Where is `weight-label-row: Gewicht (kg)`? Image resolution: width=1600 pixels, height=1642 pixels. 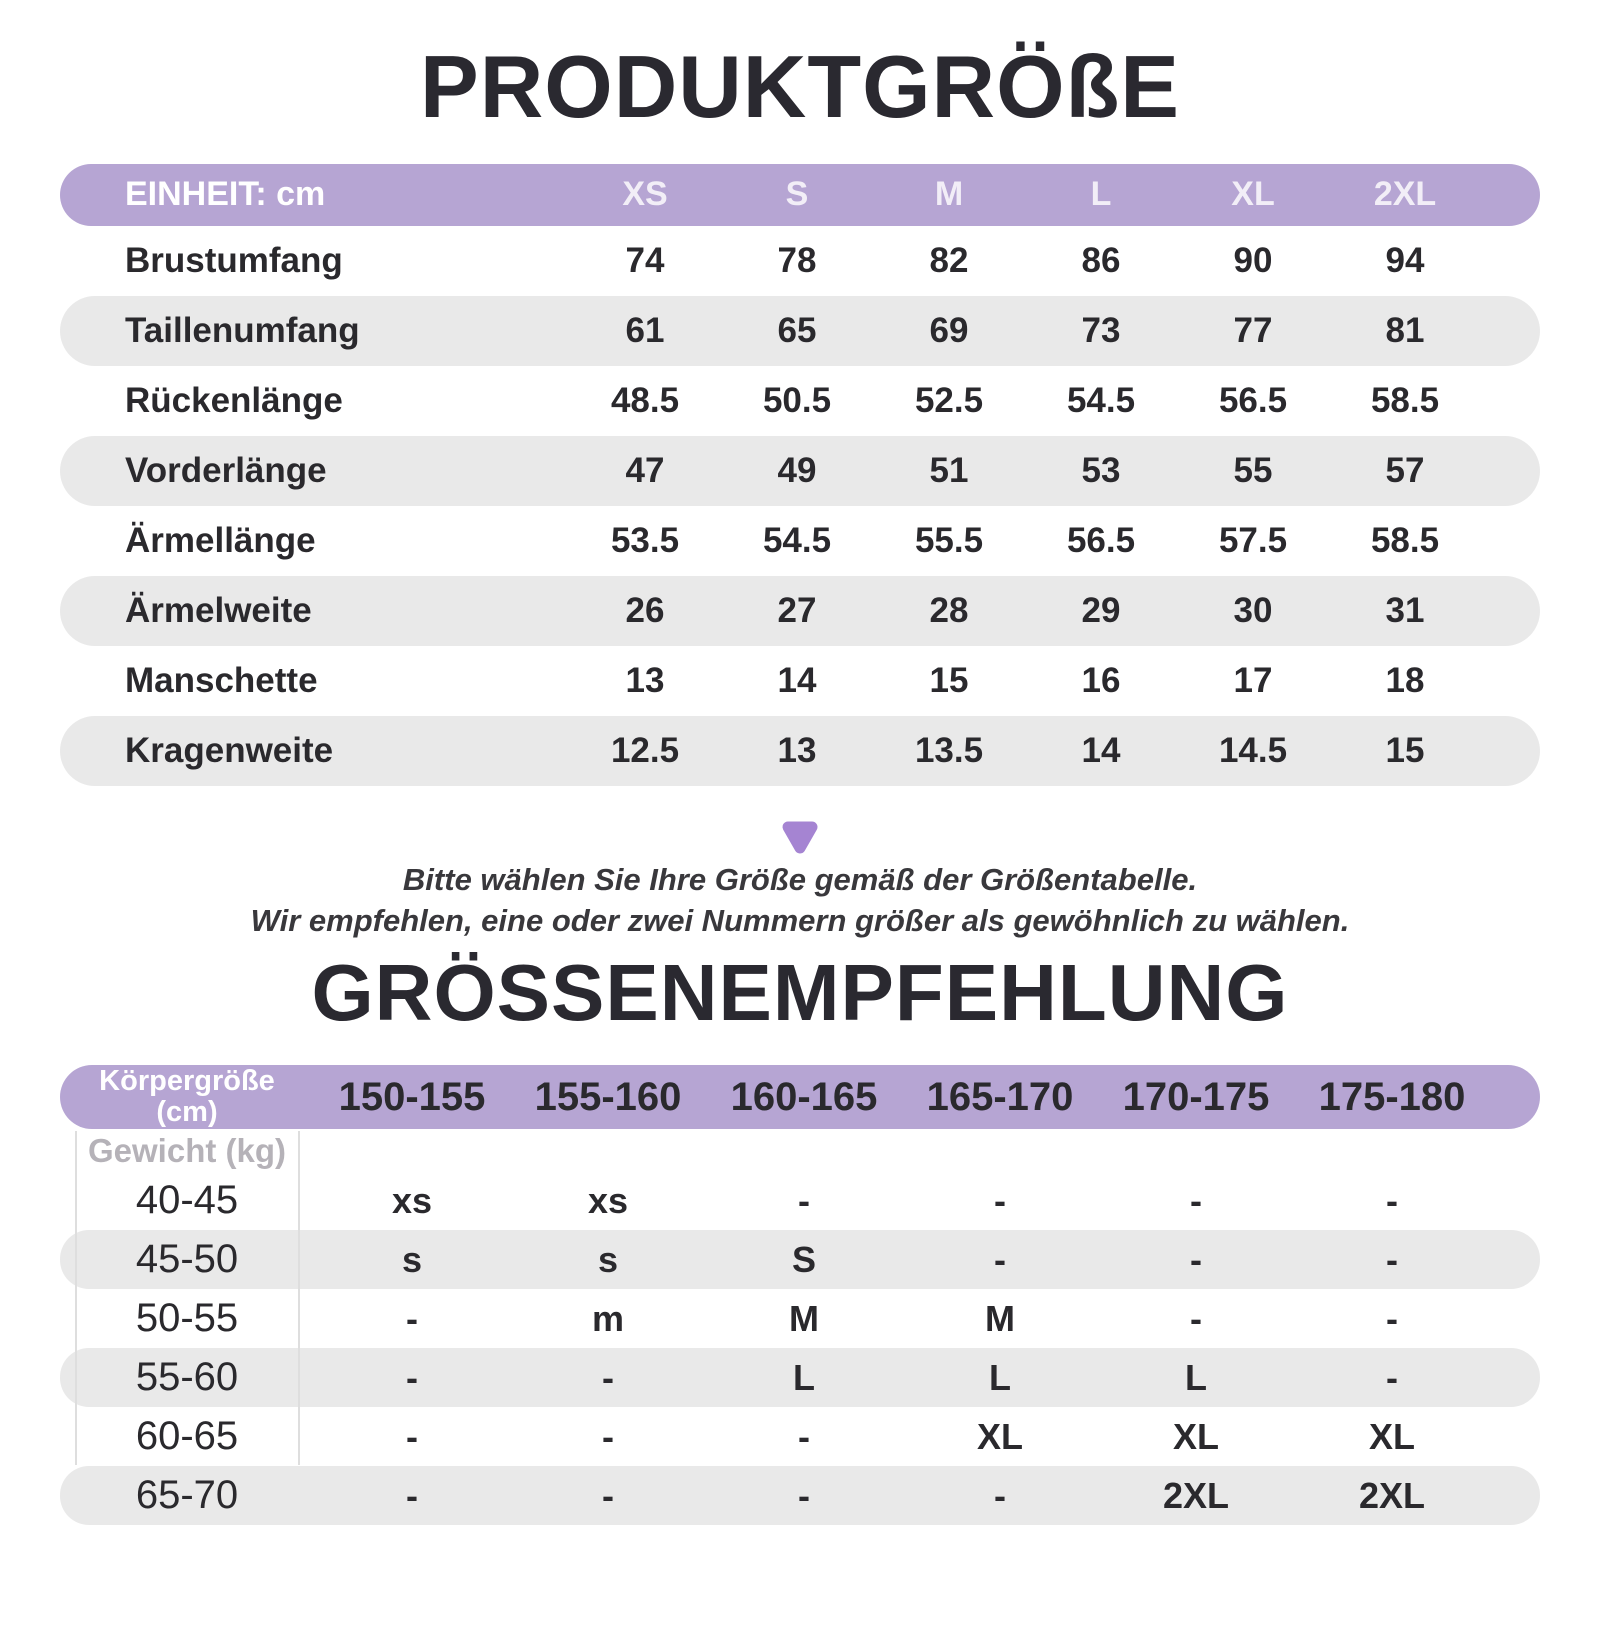 weight-label-row: Gewicht (kg) is located at coordinates (800, 1151).